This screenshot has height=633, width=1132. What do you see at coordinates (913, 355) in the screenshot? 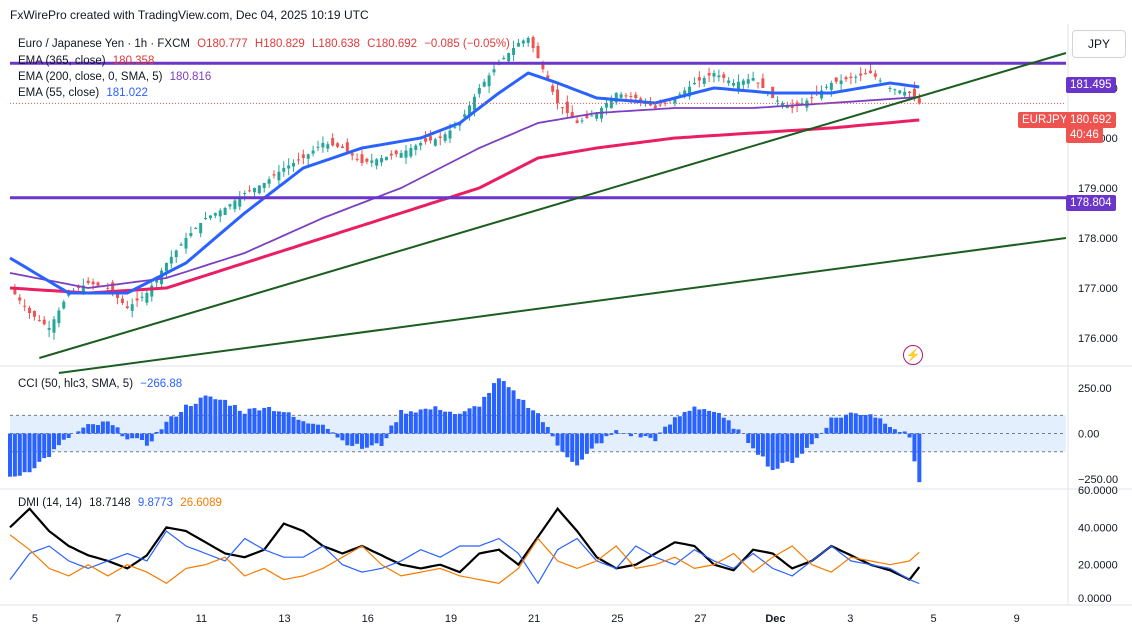
I see `lightning-icon: ⚡` at bounding box center [913, 355].